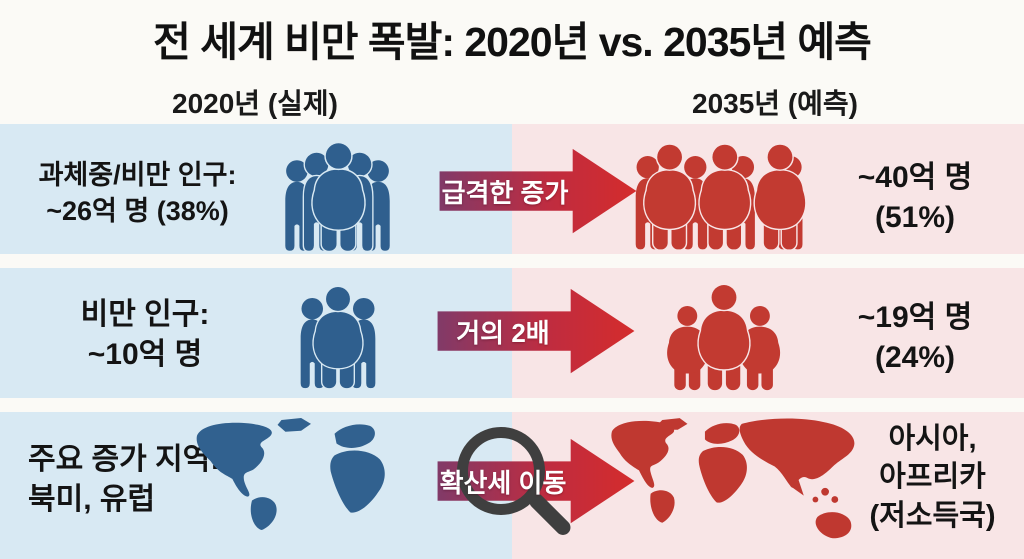 The height and width of the screenshot is (559, 1024). I want to click on row3-right-line2: 아프리카, so click(932, 477).